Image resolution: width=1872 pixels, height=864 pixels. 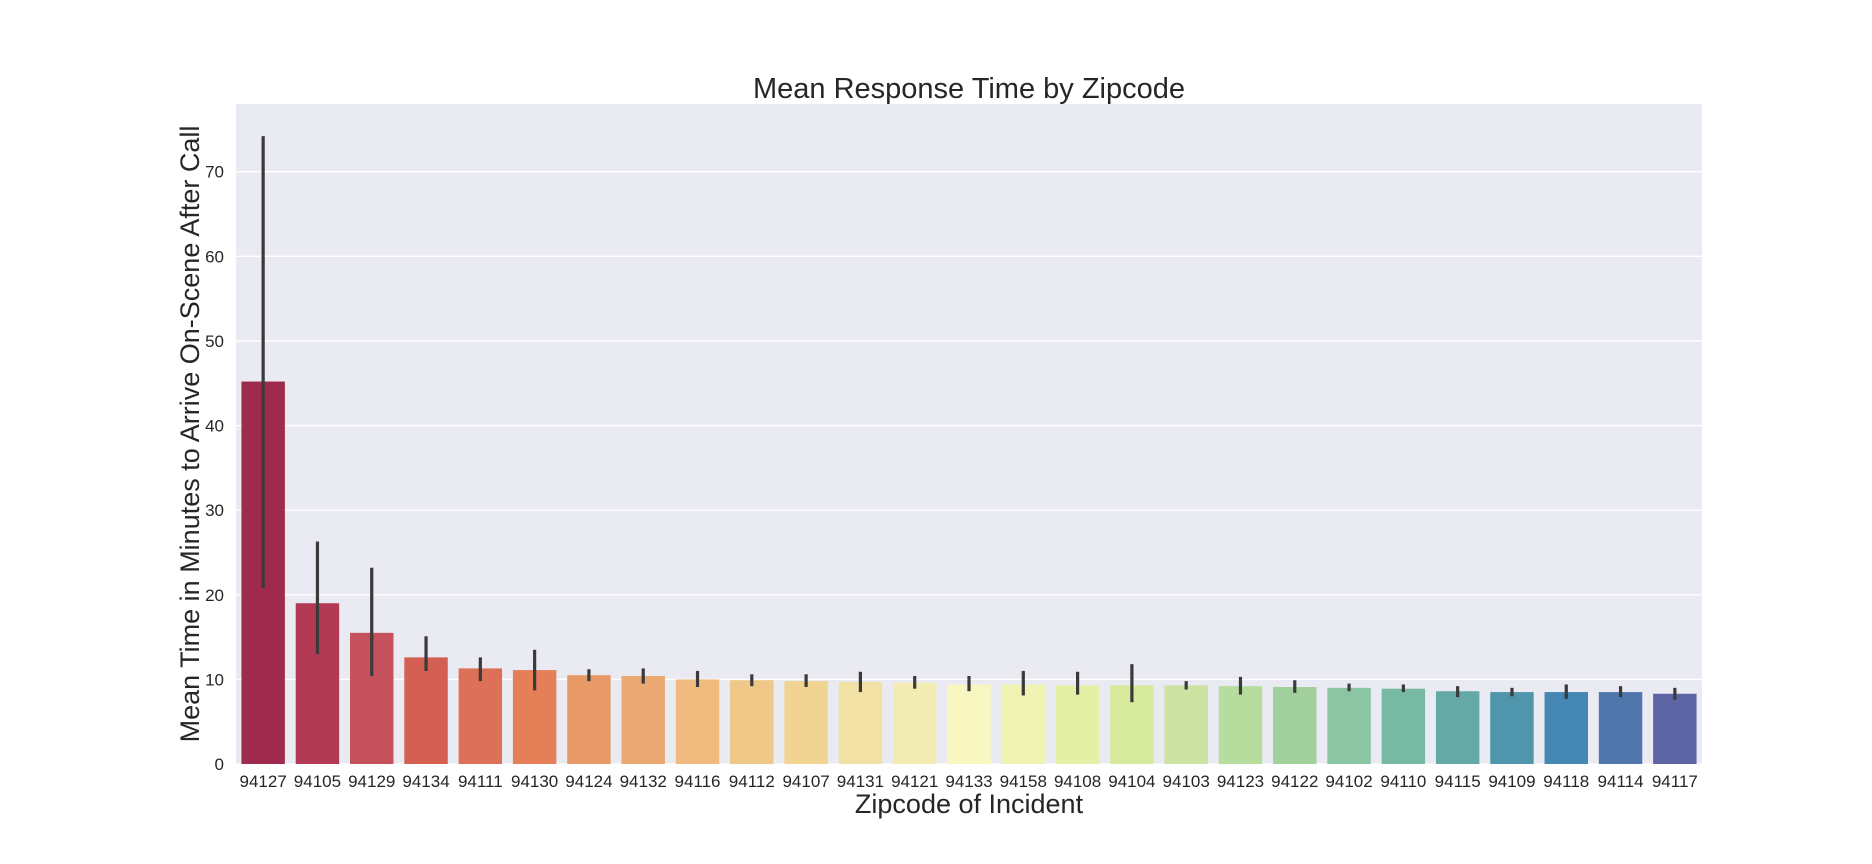 I want to click on x-tick-label: 94102, so click(x=1348, y=781).